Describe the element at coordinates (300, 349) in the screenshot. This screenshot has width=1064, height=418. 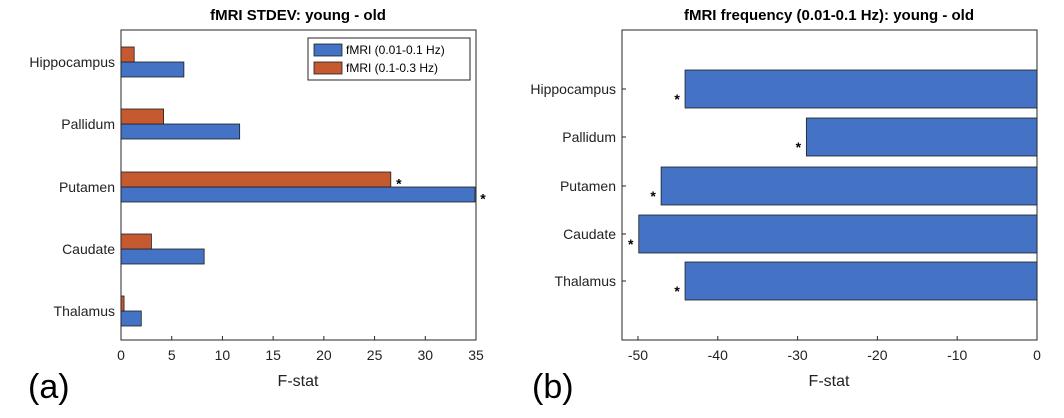
I see `chart-a-x-ticks: 0 5 10 15 20 25 30 35` at that location.